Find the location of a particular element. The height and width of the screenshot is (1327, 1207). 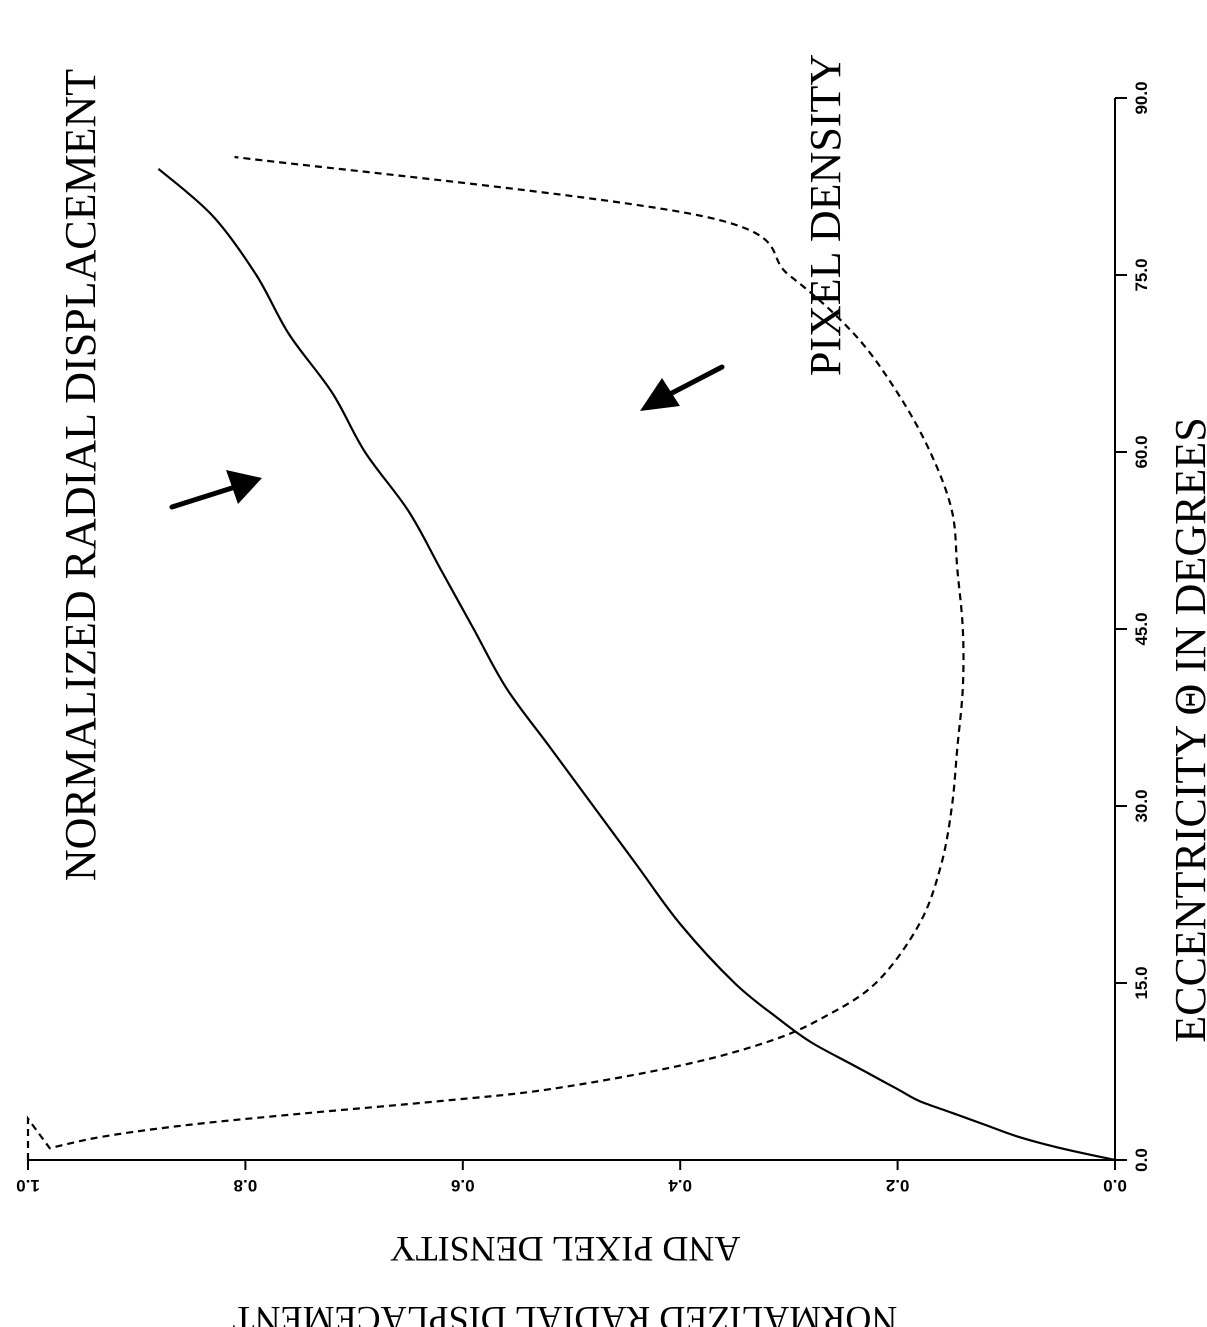

pixel-density-arrow is located at coordinates (682, 387).